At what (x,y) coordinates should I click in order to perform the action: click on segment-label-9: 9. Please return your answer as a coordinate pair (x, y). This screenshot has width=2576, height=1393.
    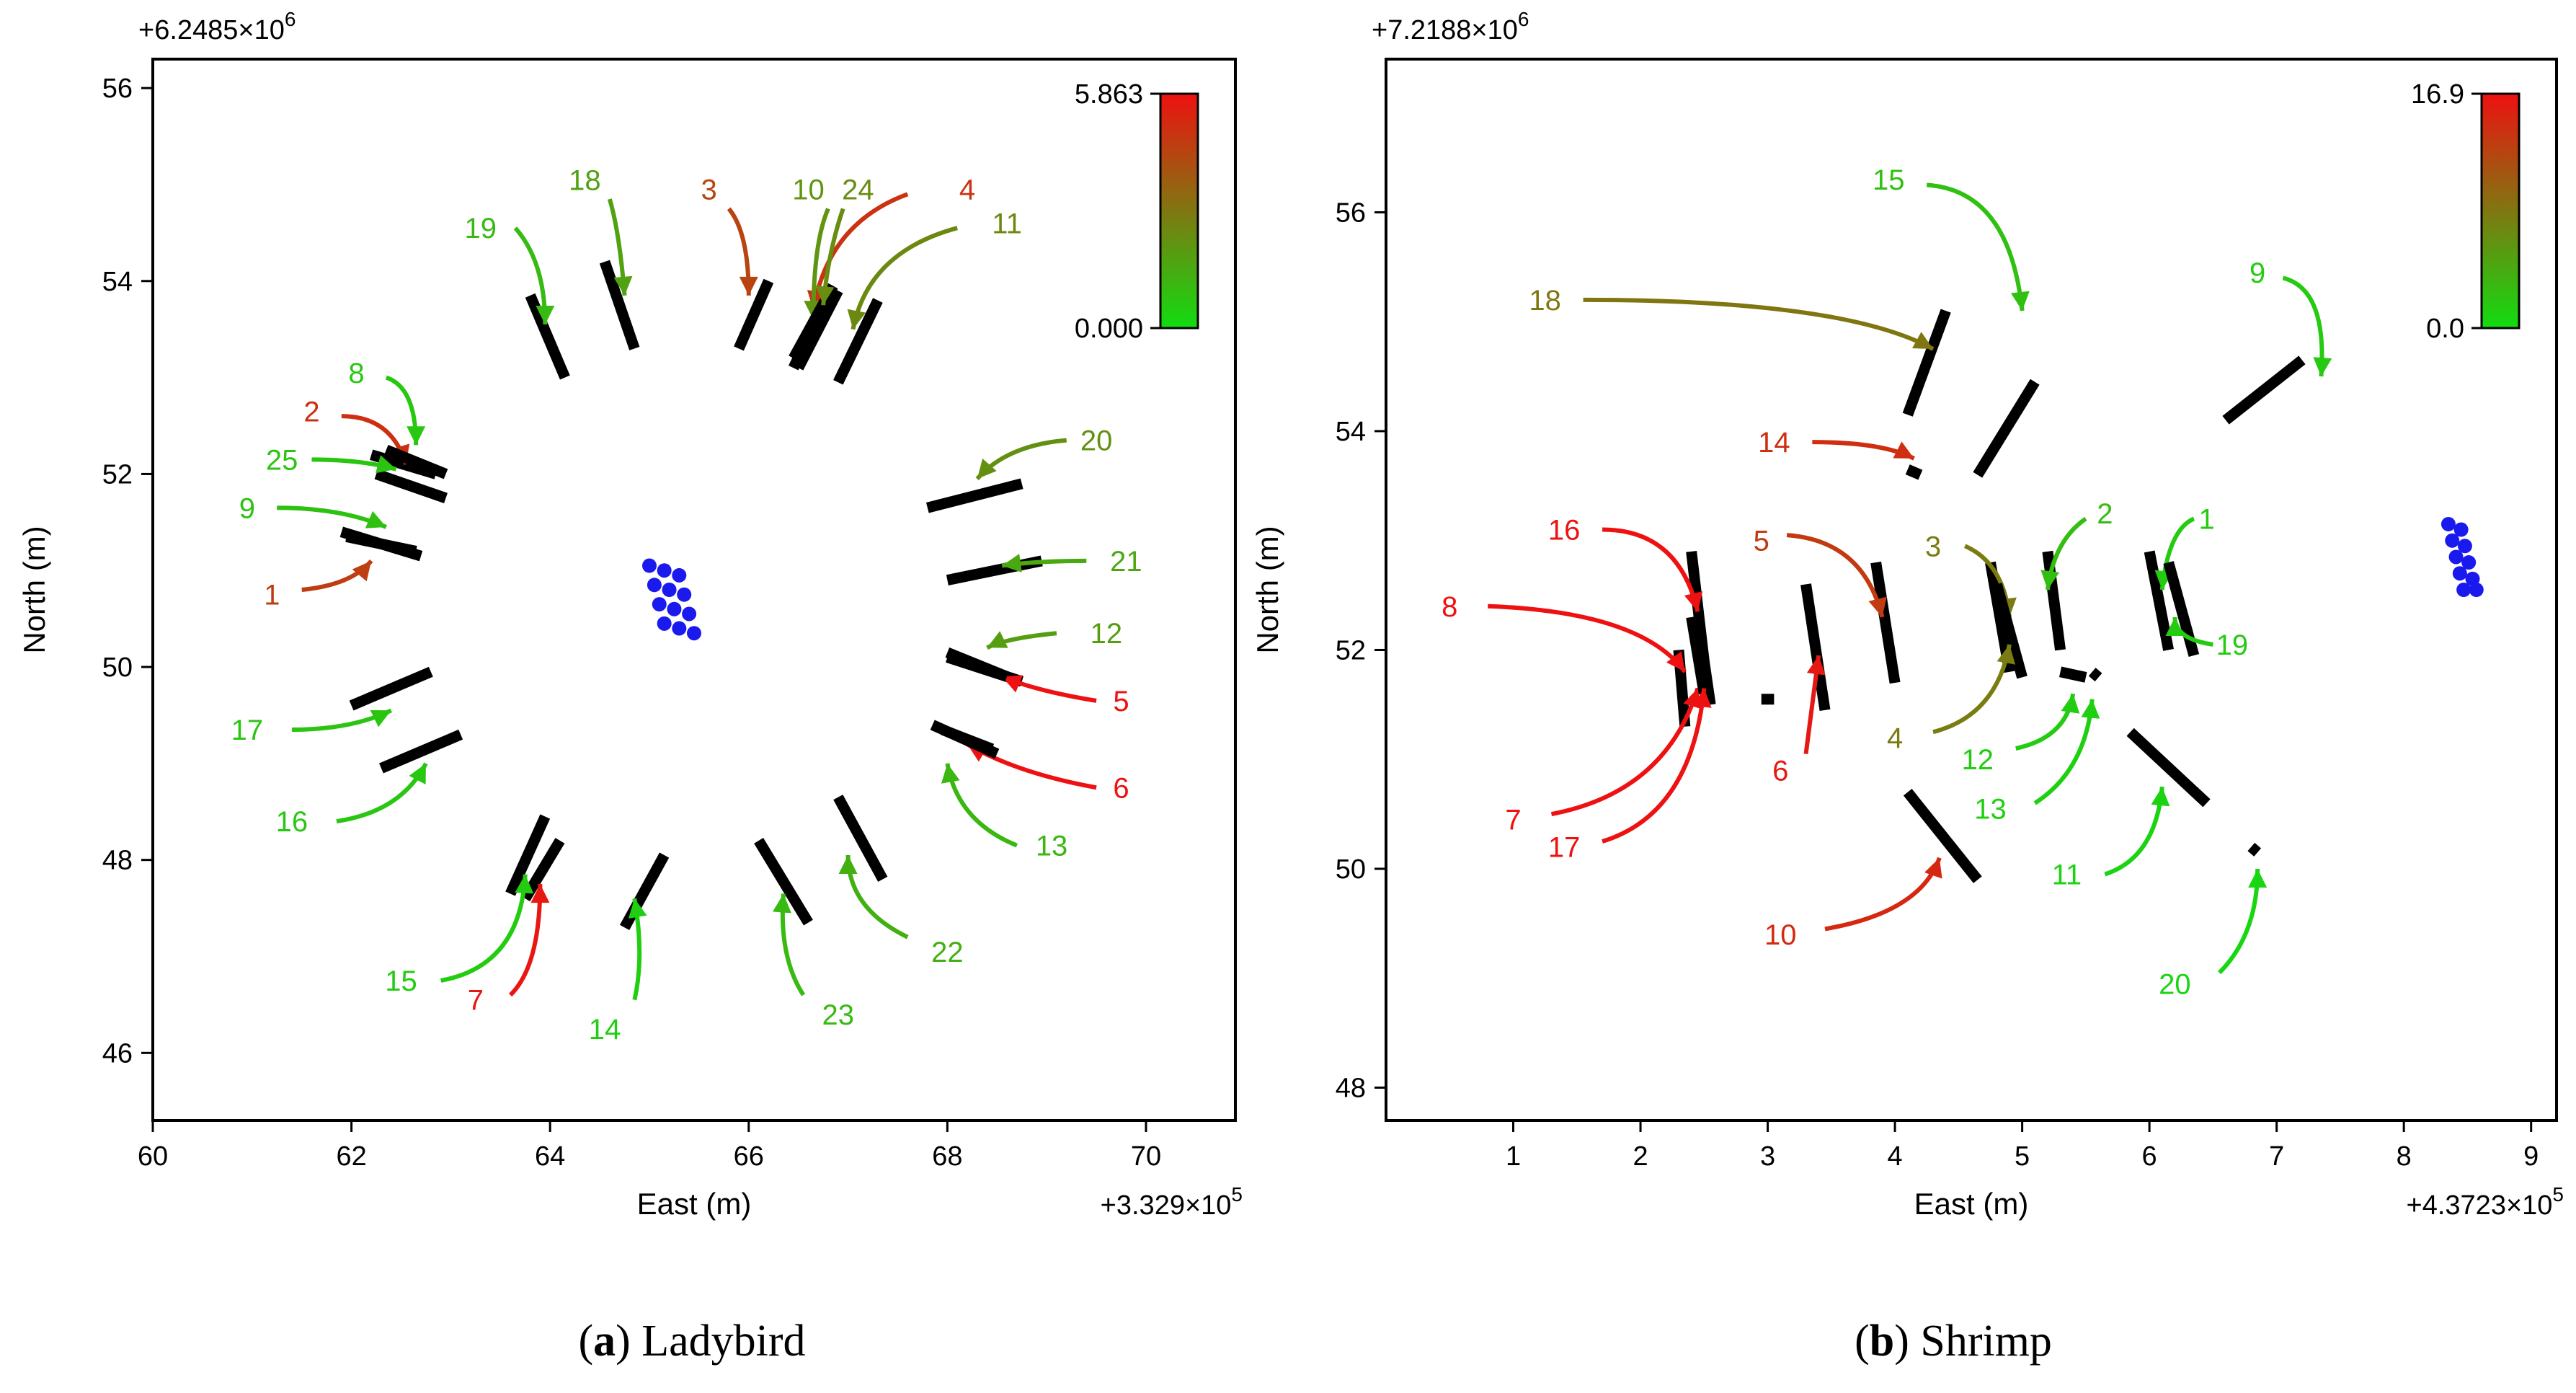
    Looking at the image, I should click on (247, 508).